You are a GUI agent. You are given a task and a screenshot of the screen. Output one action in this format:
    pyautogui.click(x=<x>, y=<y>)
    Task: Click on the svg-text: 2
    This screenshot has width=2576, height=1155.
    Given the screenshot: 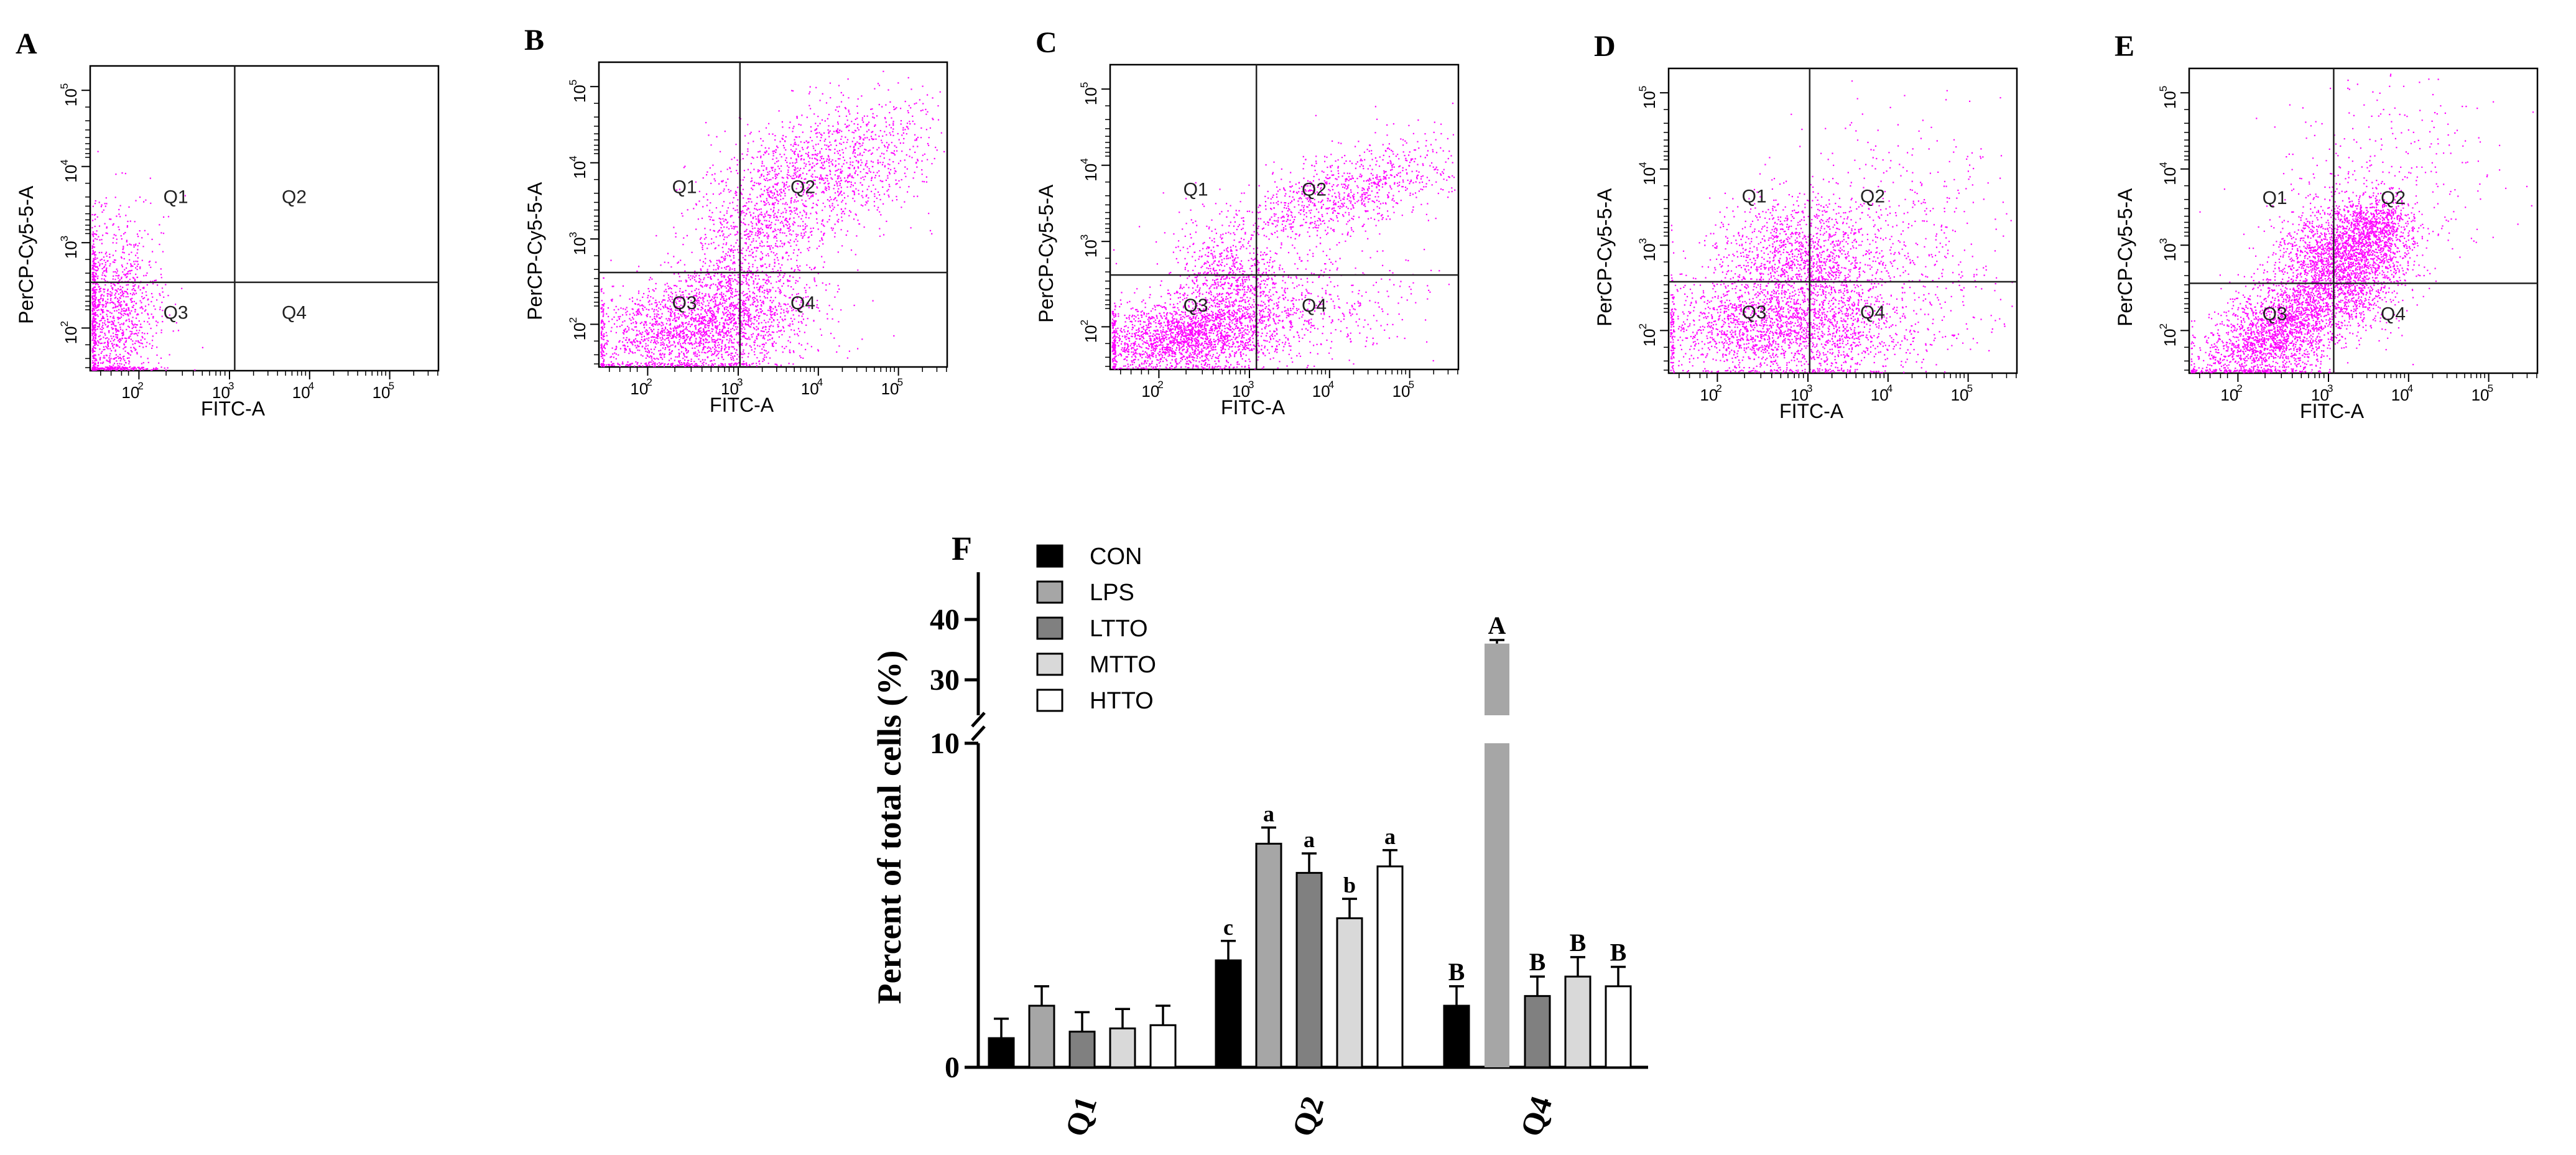 What is the action you would take?
    pyautogui.click(x=2163, y=326)
    